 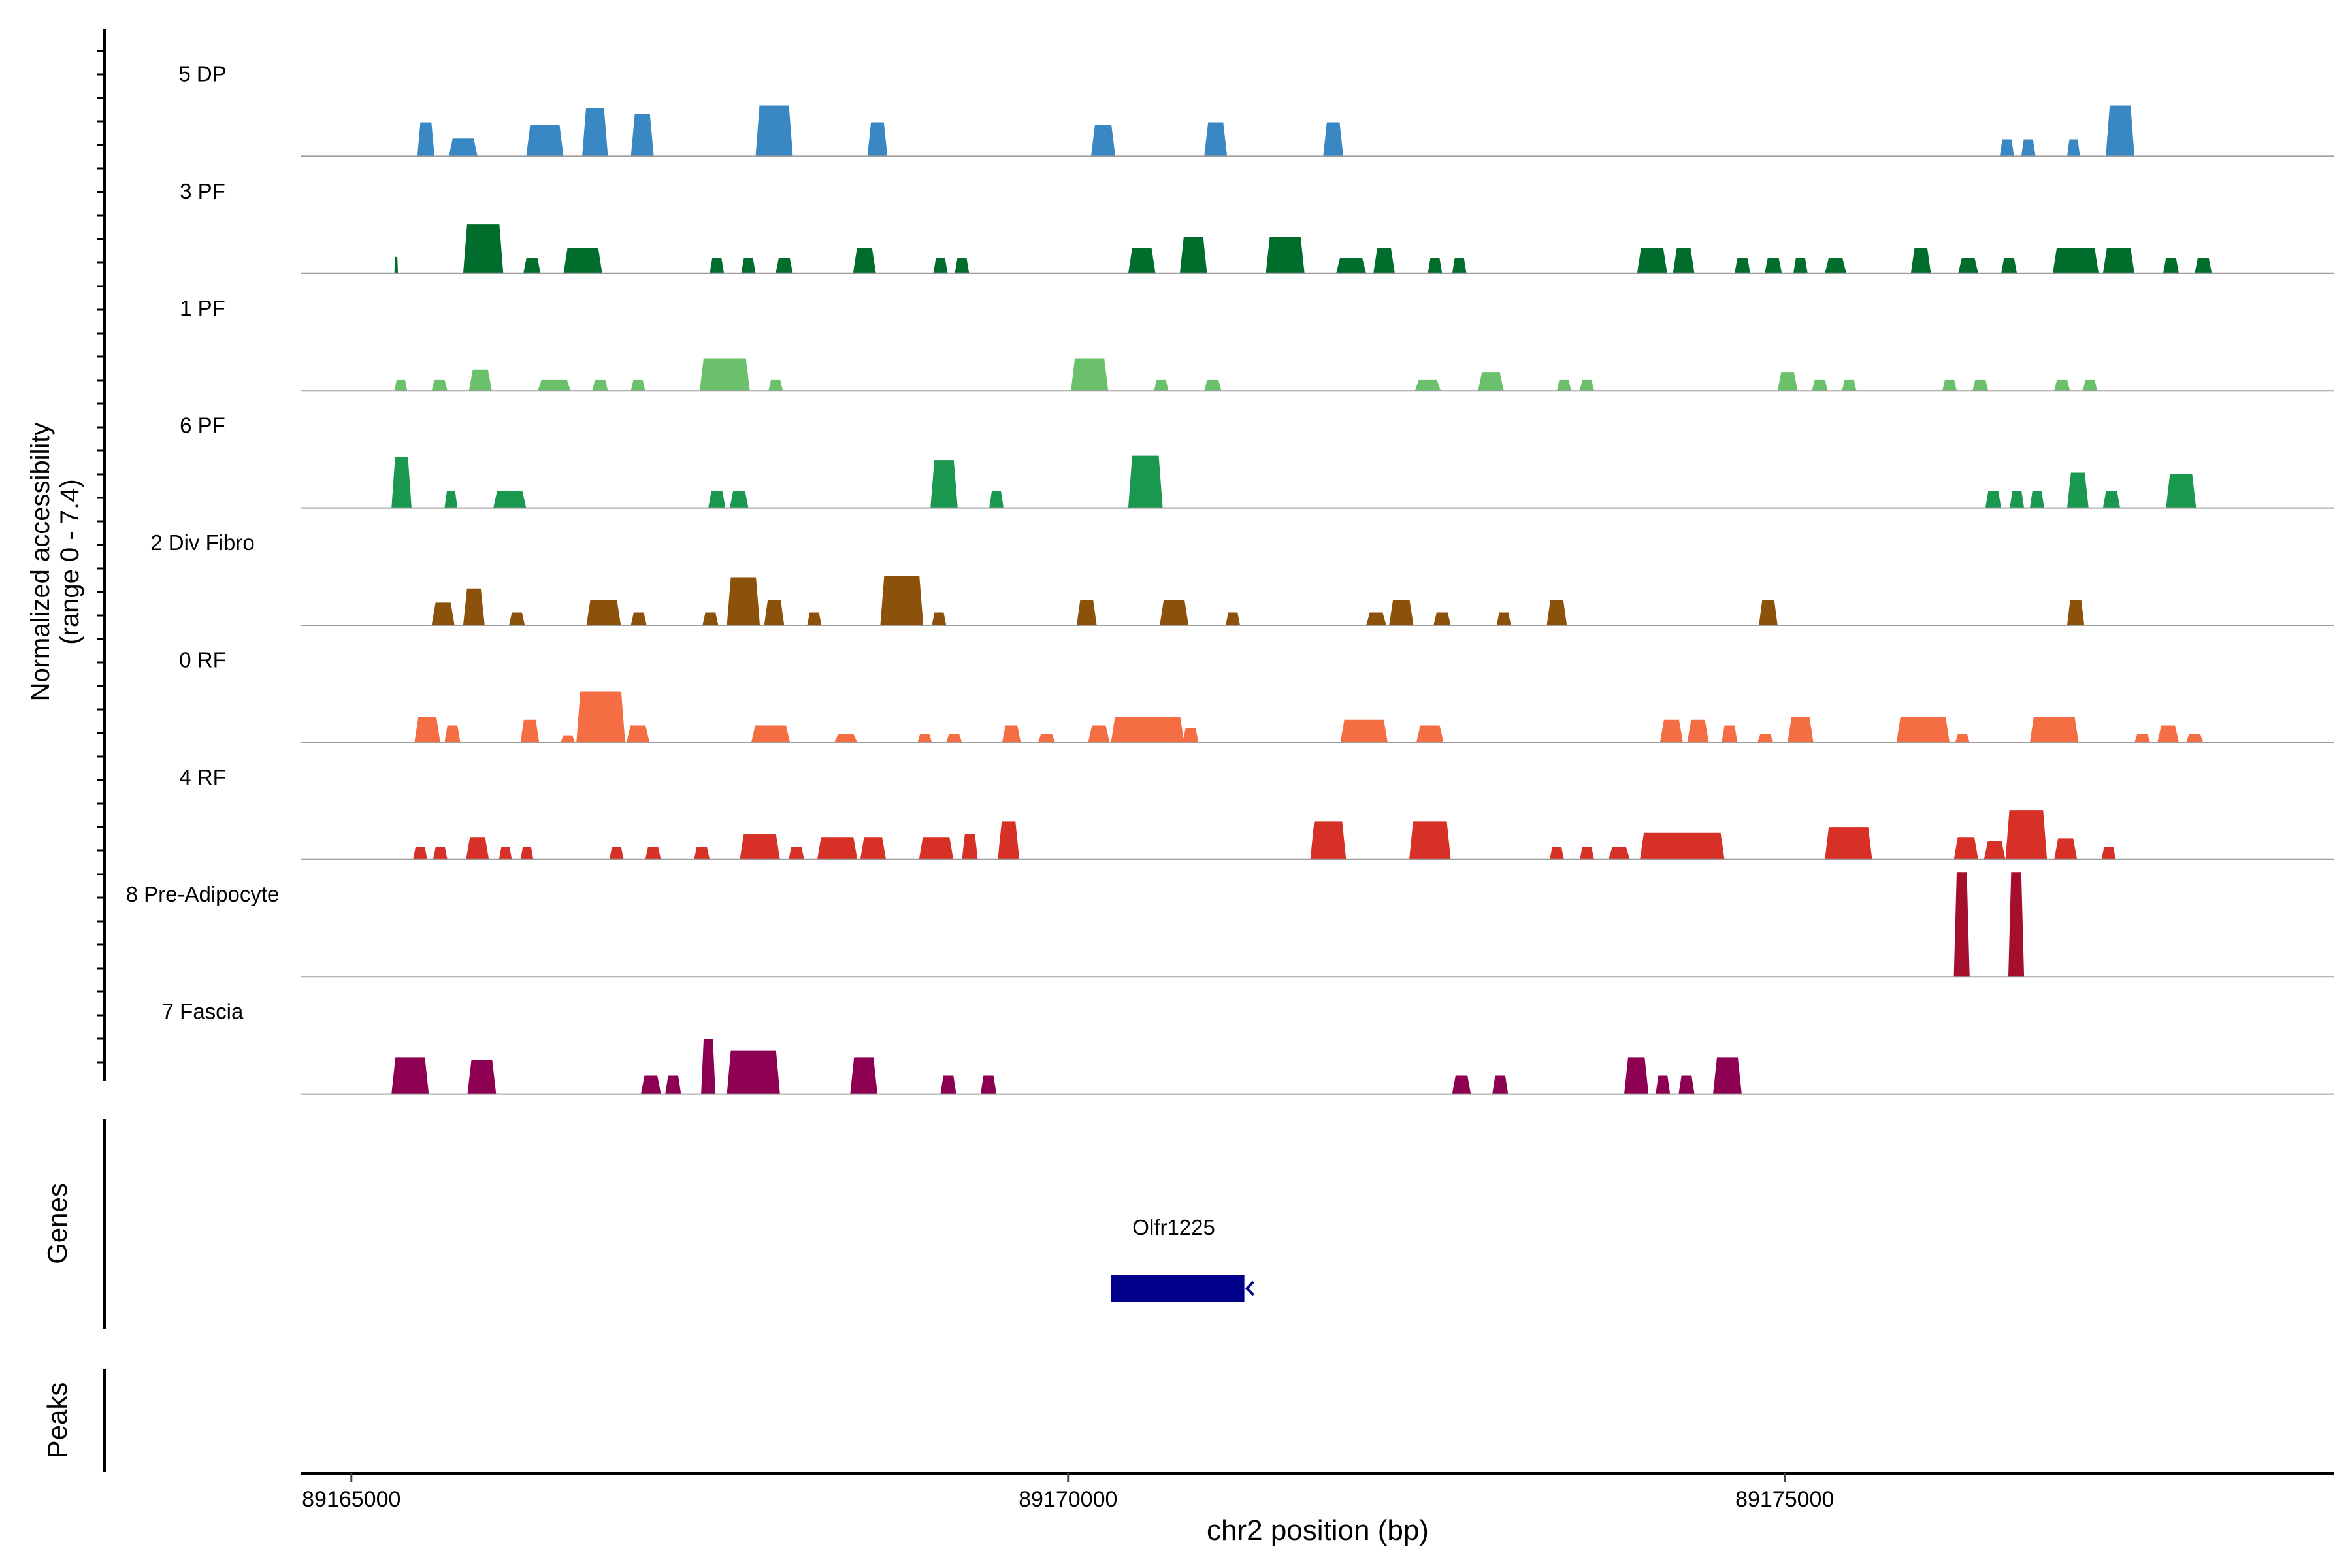 I want to click on gene-exon, so click(x=1178, y=1288).